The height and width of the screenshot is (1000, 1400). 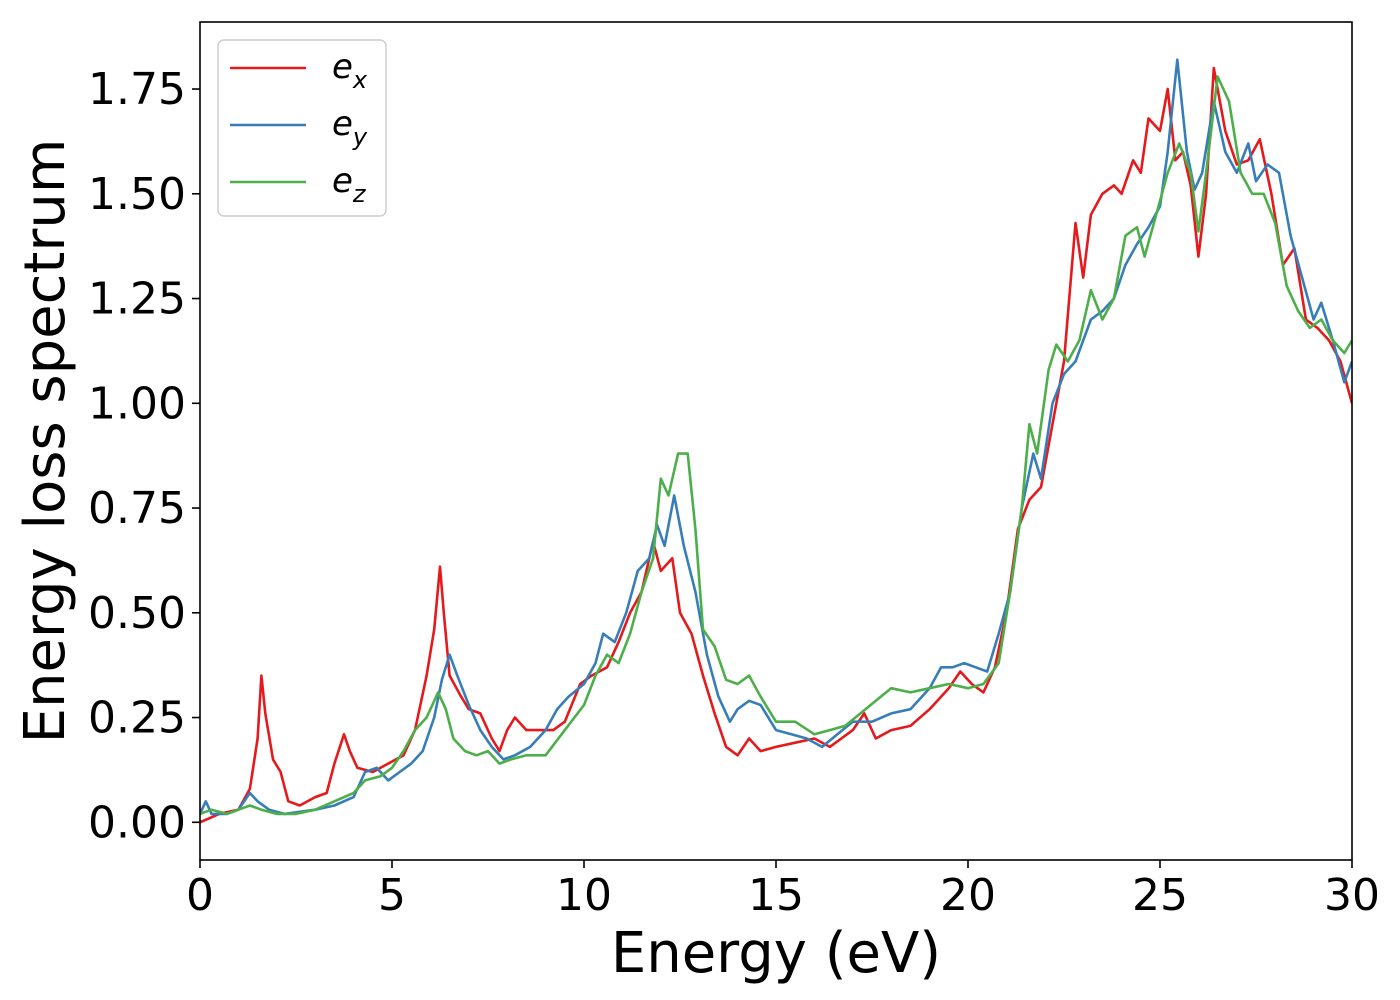 I want to click on y-tick-label: 1.00, so click(x=137, y=403).